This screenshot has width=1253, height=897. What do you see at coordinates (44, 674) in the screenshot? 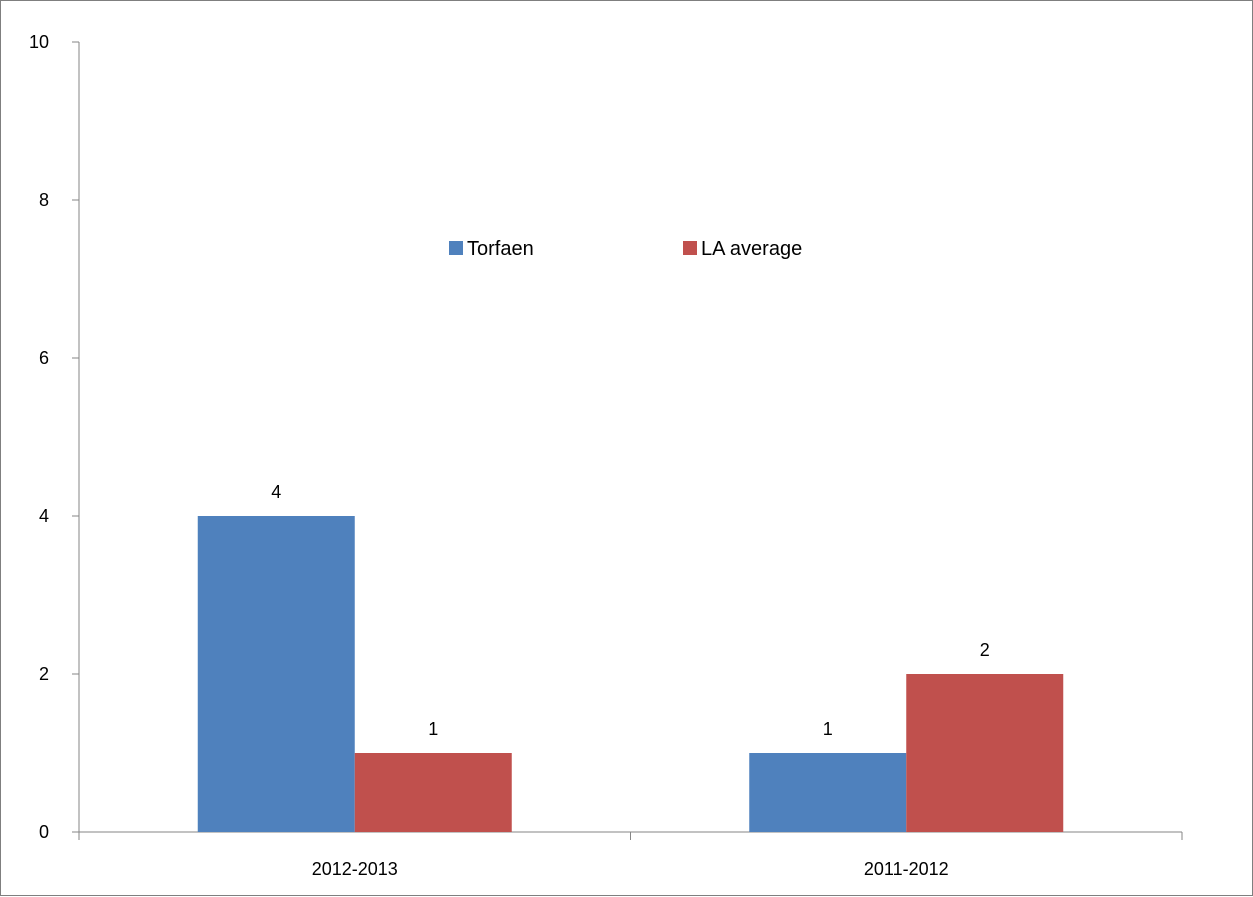
I see `y-tick-label: 2` at bounding box center [44, 674].